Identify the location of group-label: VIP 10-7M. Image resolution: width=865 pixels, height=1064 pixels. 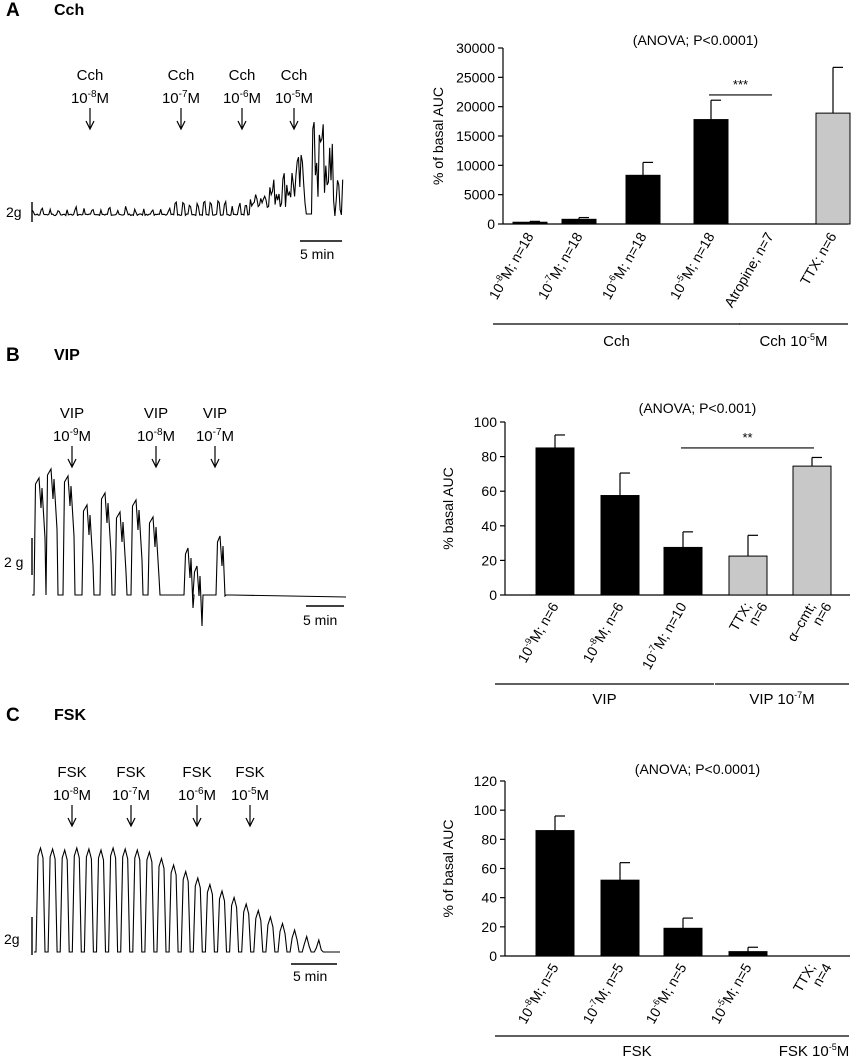
(781, 699).